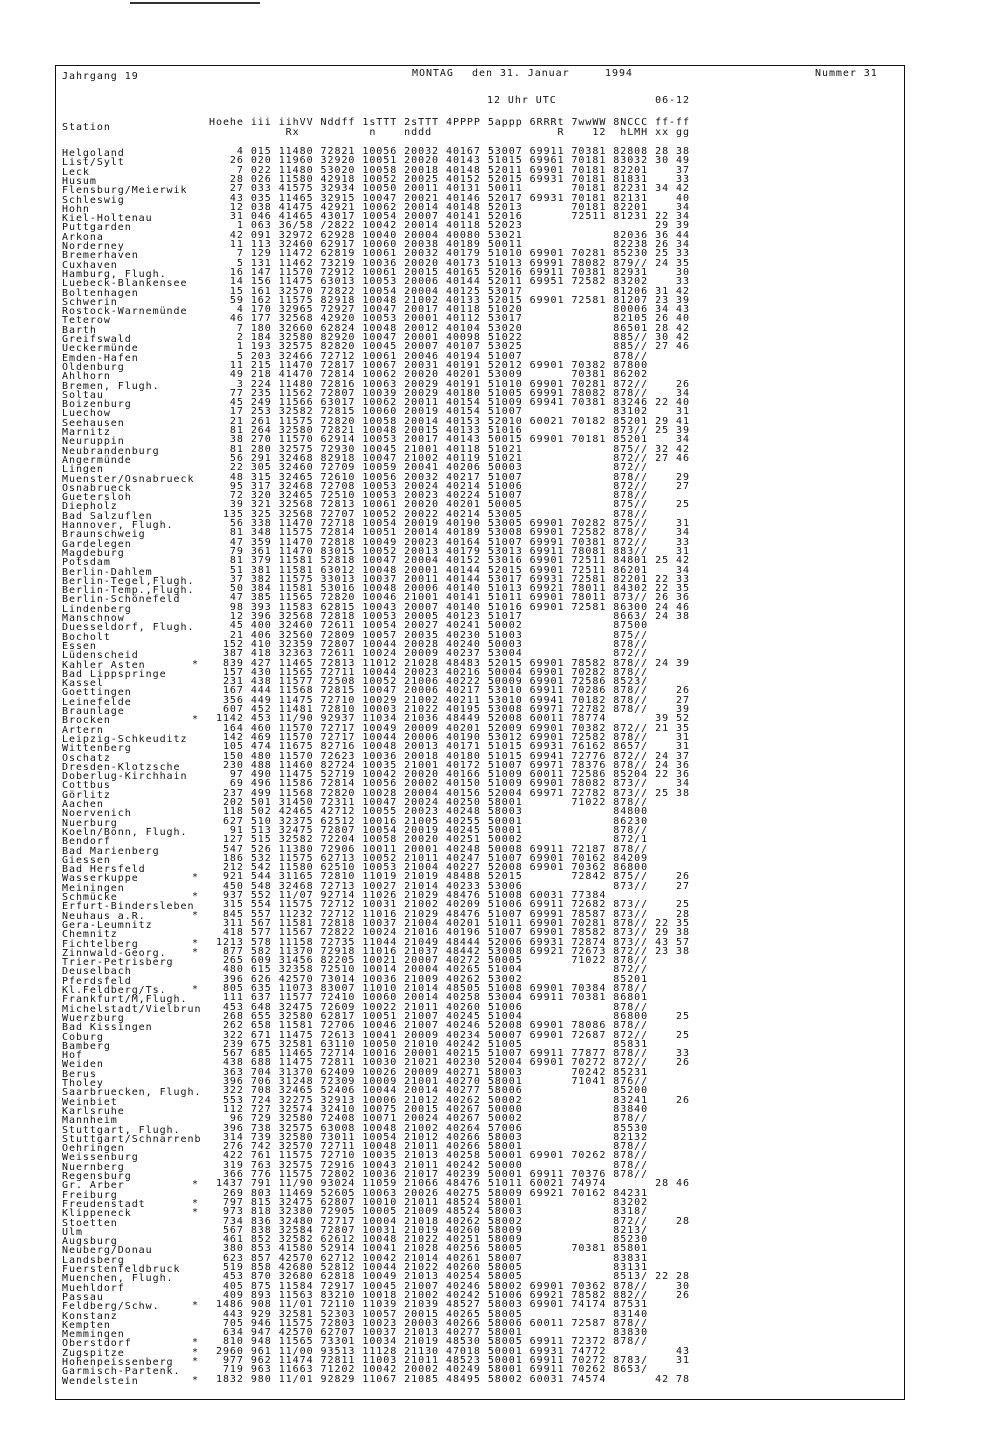 The width and height of the screenshot is (1000, 1432). What do you see at coordinates (296, 700) in the screenshot?
I see `cell-iihVV: 11475` at bounding box center [296, 700].